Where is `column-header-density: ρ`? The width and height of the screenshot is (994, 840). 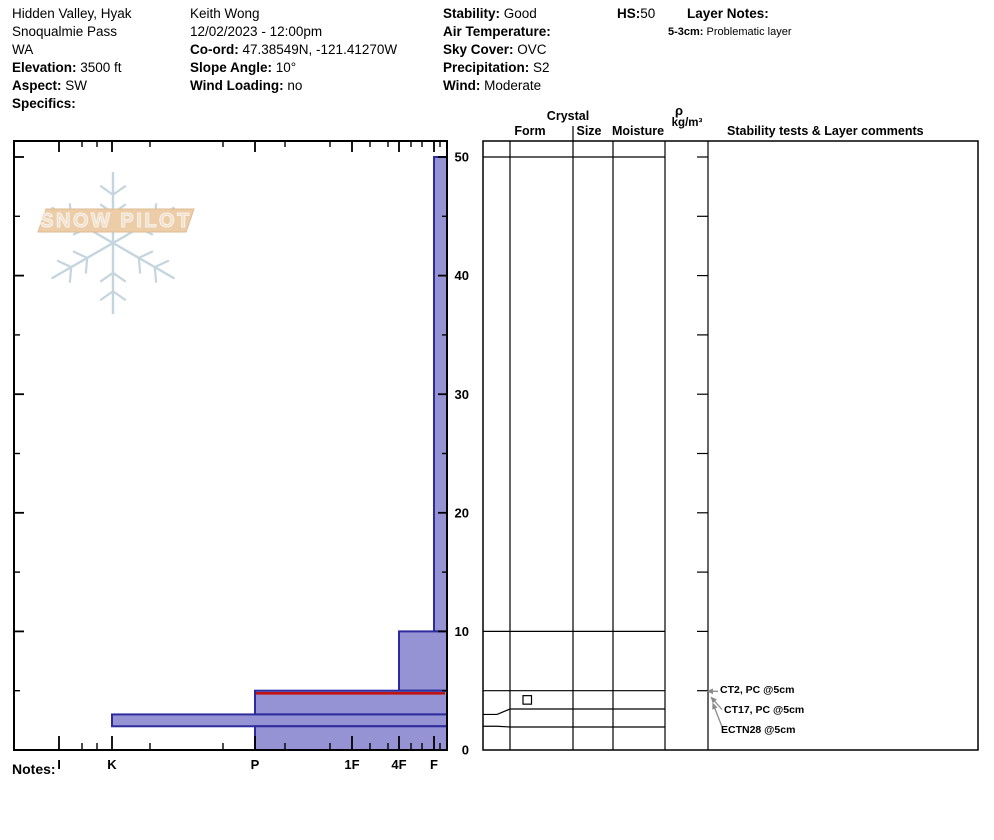 column-header-density: ρ is located at coordinates (679, 110).